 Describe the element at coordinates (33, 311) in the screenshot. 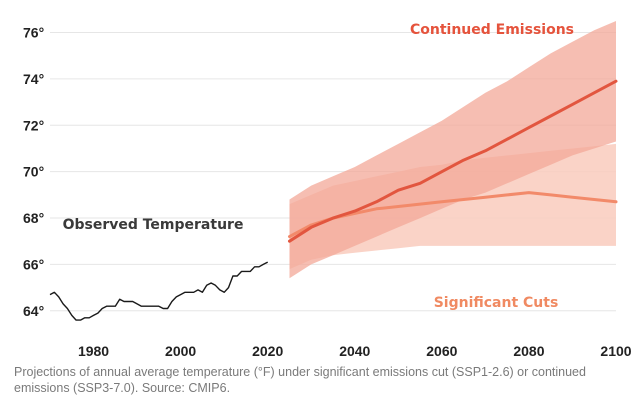

I see `y-tick-64: 64°` at that location.